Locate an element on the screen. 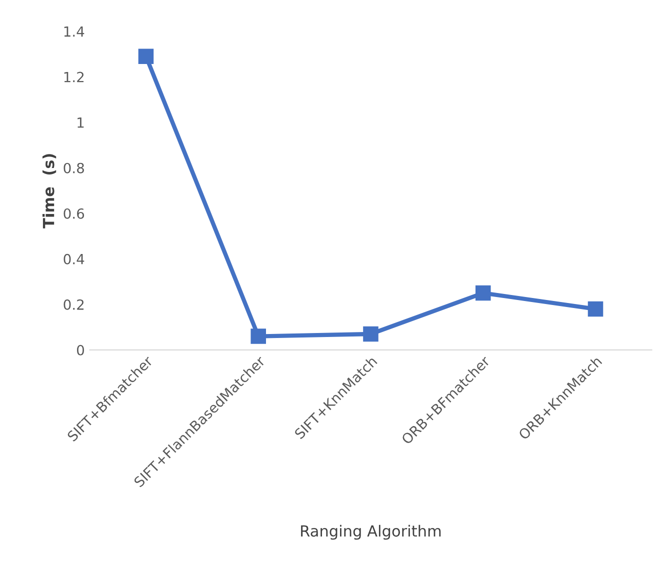 Image resolution: width=665 pixels, height=569 pixels. y-axis-title: Time (s) is located at coordinates (49, 191).